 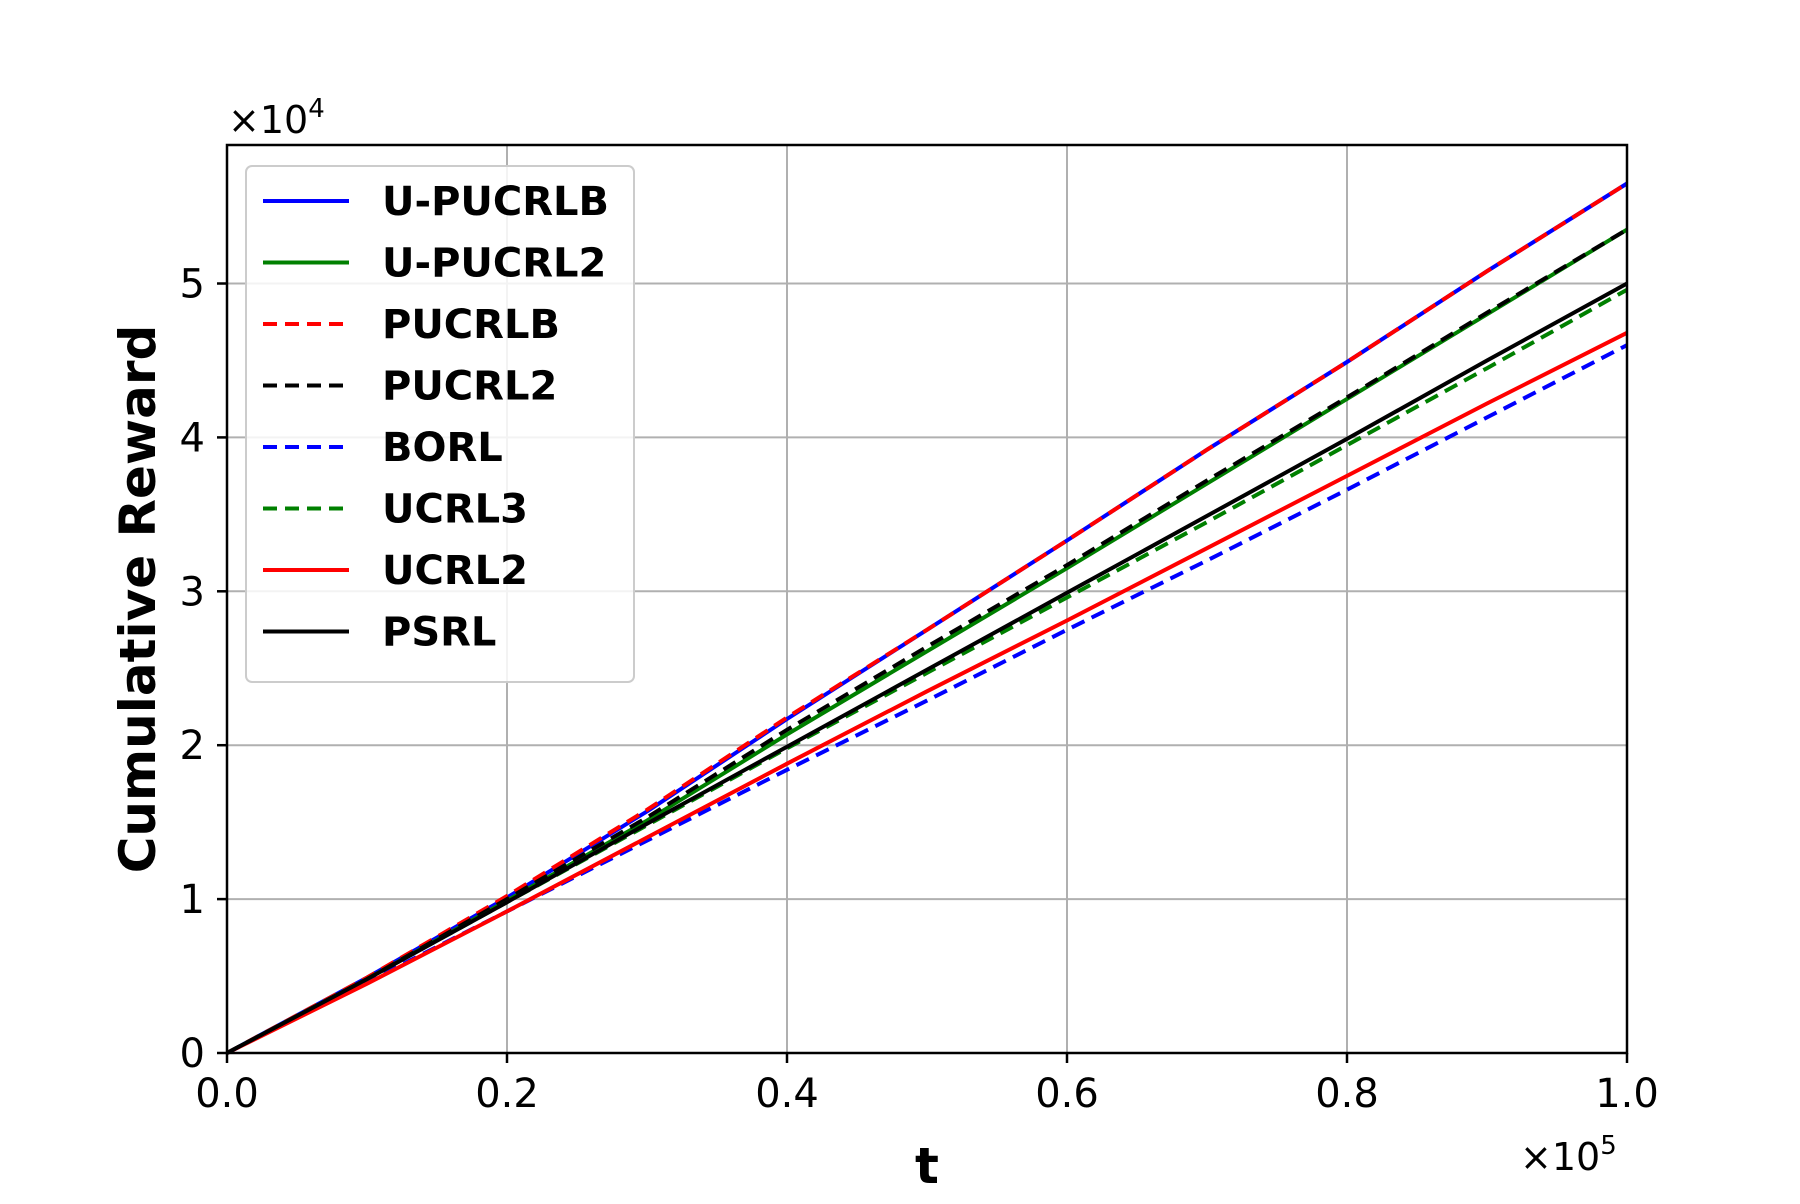 What do you see at coordinates (507, 1094) in the screenshot?
I see `x-tick-label: 0.2` at bounding box center [507, 1094].